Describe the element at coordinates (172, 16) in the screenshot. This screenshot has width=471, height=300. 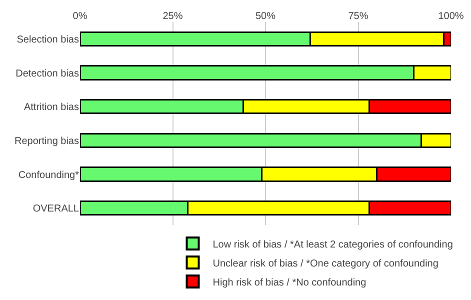
I see `x-tick-label: 25%` at that location.